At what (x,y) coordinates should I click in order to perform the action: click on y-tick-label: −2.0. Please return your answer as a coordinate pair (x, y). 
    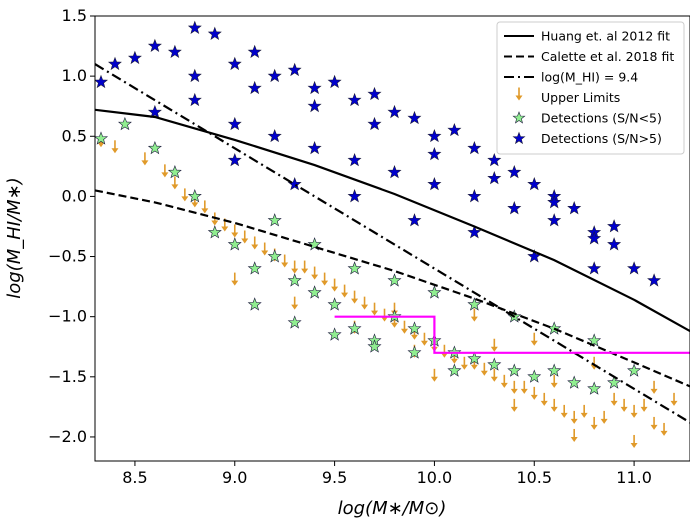
    Looking at the image, I should click on (67, 436).